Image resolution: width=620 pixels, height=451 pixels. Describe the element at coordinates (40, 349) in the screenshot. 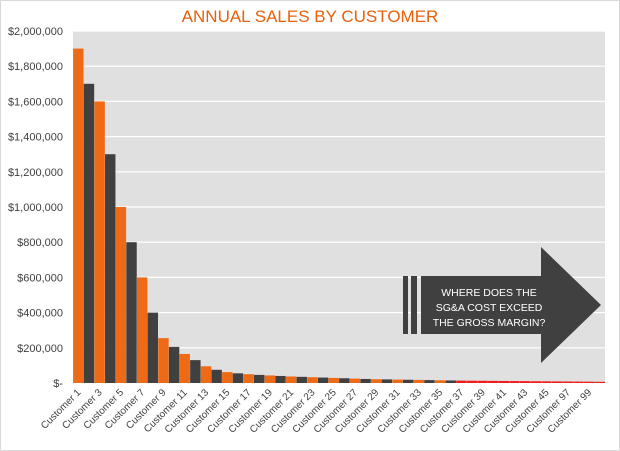

I see `y-tick-label: $200,000` at that location.